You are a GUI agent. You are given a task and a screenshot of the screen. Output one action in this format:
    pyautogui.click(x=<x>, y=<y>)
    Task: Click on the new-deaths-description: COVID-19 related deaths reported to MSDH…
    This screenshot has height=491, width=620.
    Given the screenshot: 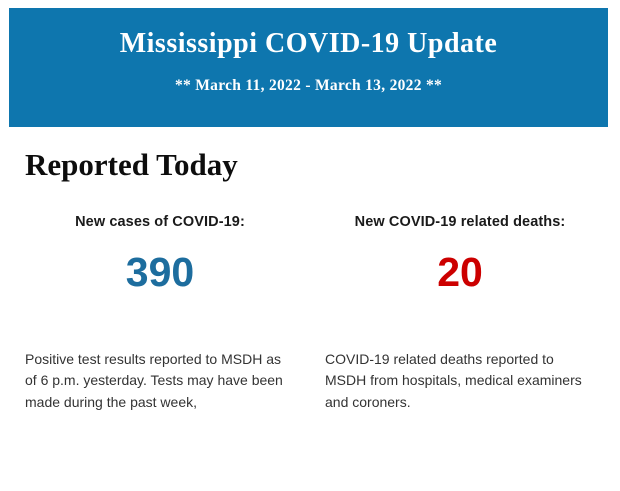 What is the action you would take?
    pyautogui.click(x=453, y=380)
    